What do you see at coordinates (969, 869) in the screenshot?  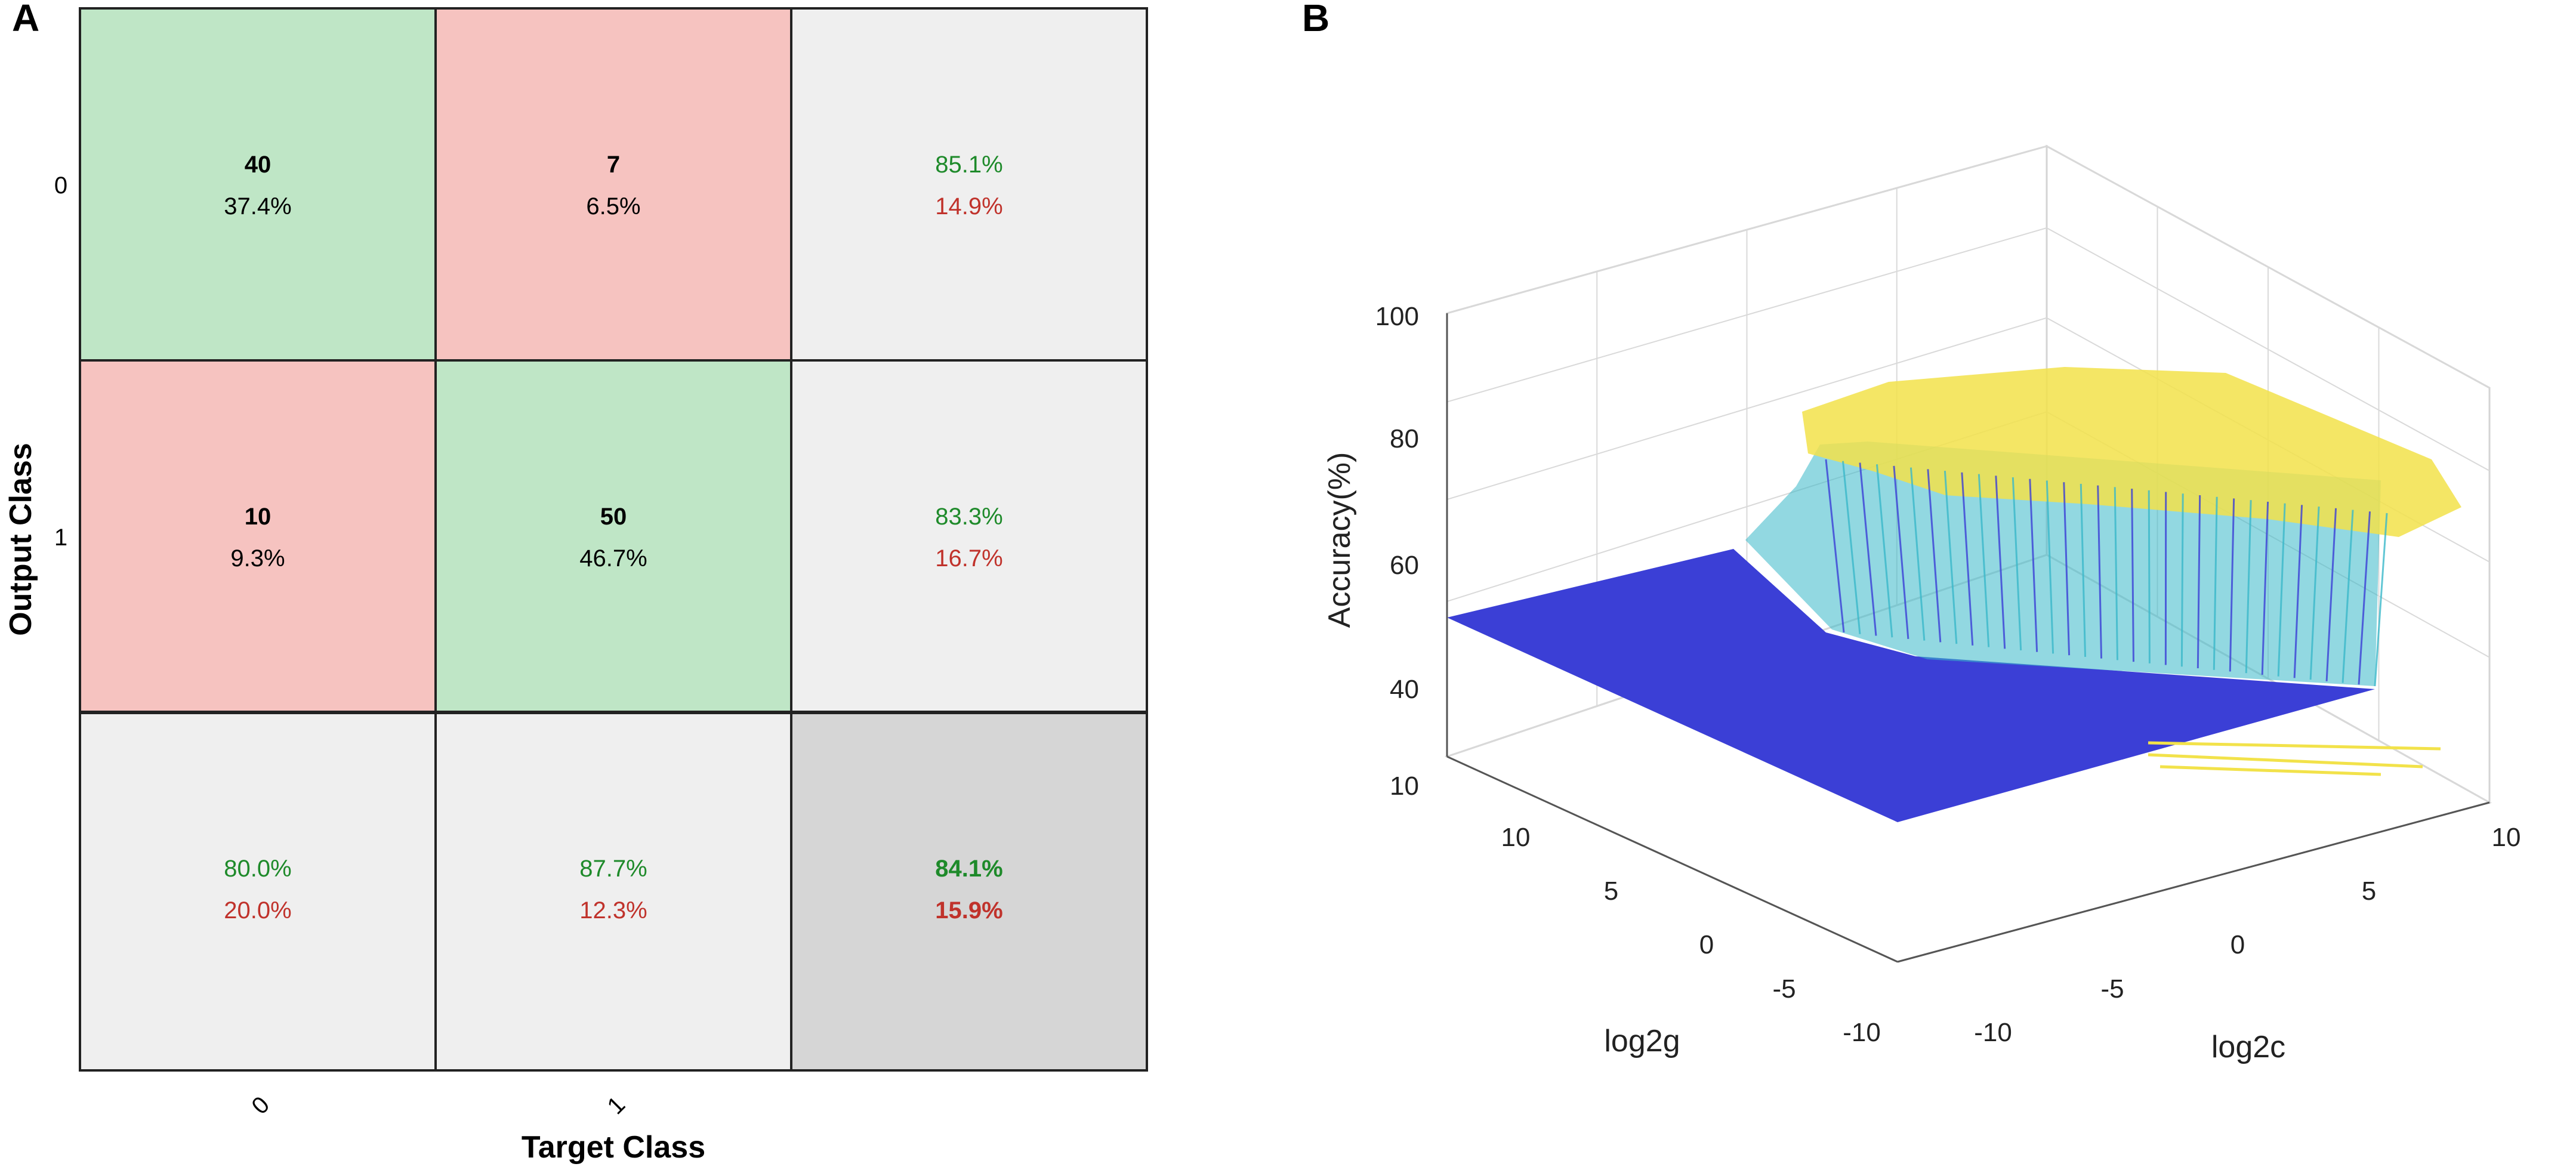 I see `overall-accuracy: 84.1%` at bounding box center [969, 869].